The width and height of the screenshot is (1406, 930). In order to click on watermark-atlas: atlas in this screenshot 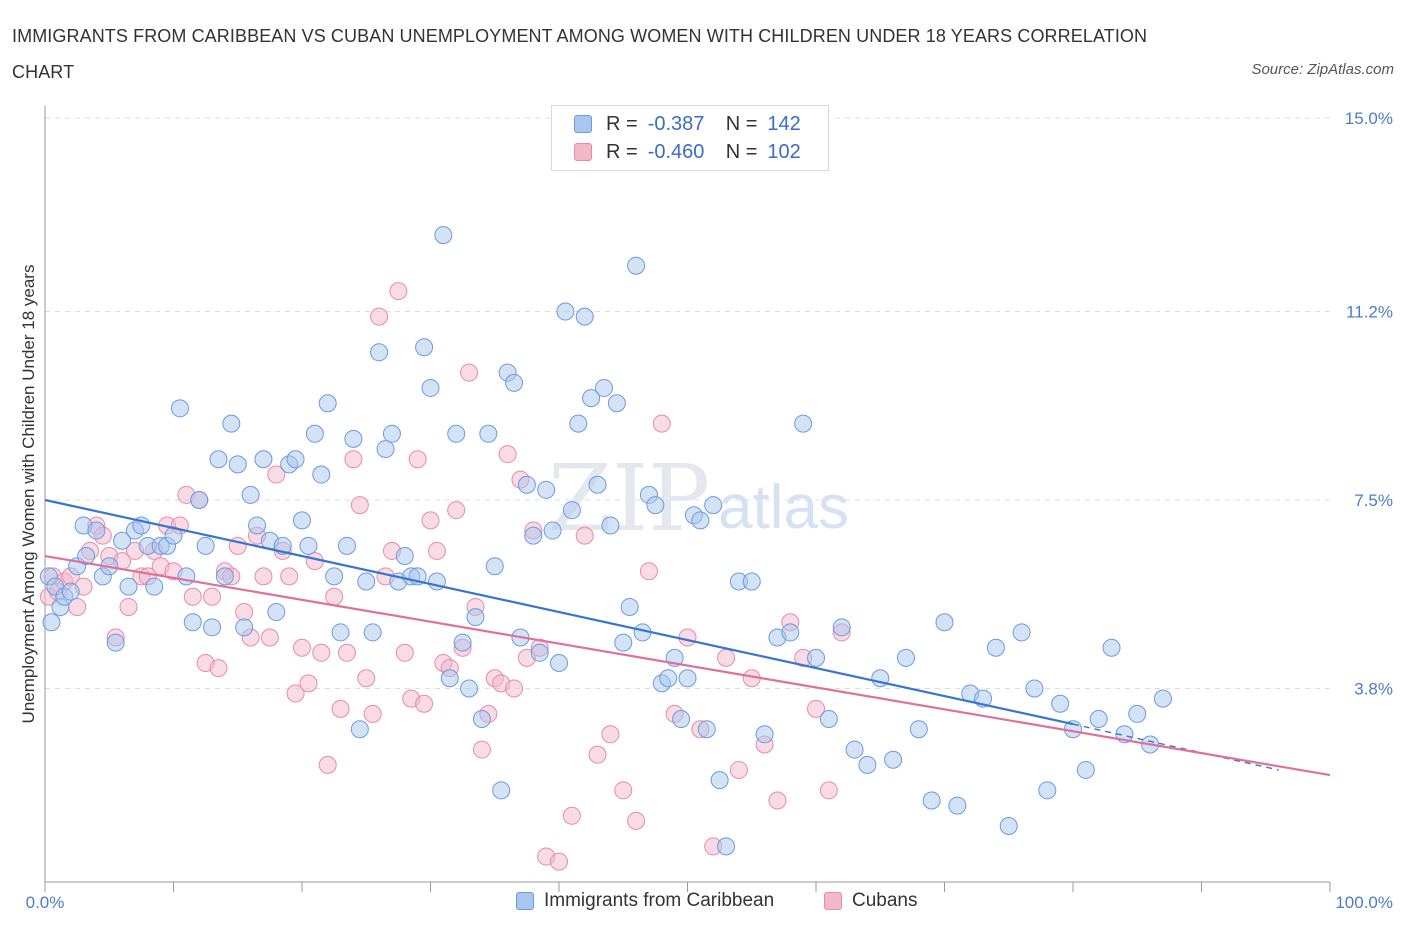, I will do `click(783, 507)`.